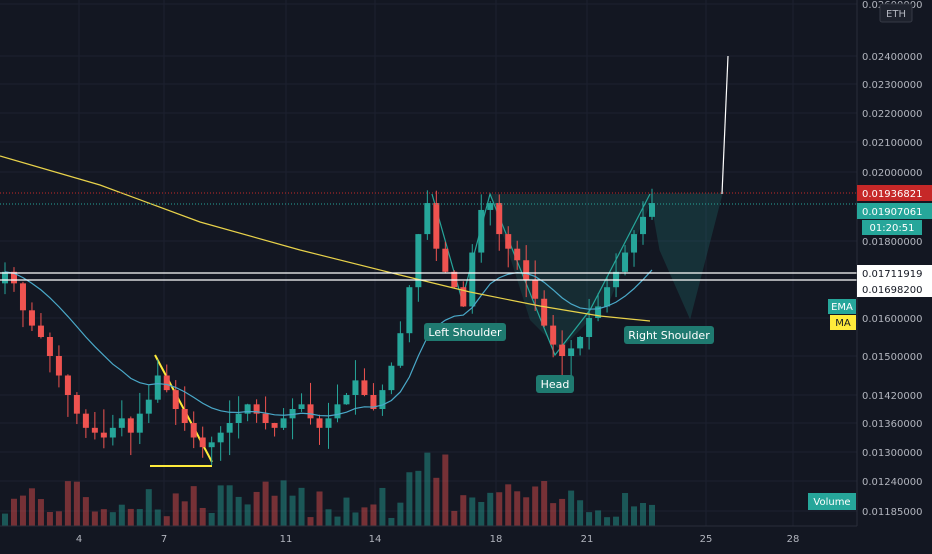 The height and width of the screenshot is (554, 932). Describe the element at coordinates (896, 14) in the screenshot. I see `currency-label: ETH` at that location.